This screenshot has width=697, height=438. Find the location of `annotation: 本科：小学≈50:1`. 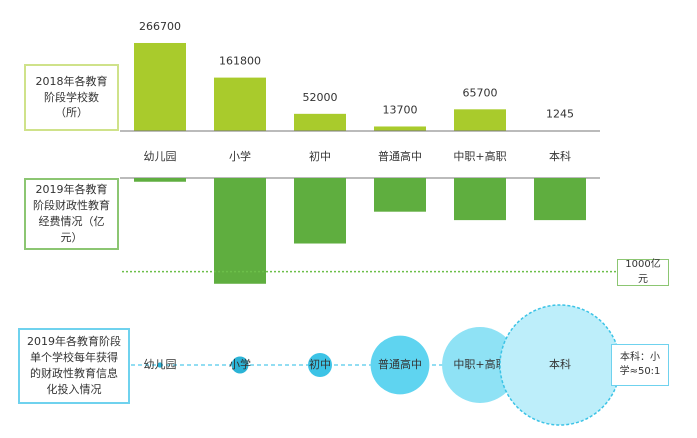

annotation: 本科：小学≈50:1 is located at coordinates (640, 365).